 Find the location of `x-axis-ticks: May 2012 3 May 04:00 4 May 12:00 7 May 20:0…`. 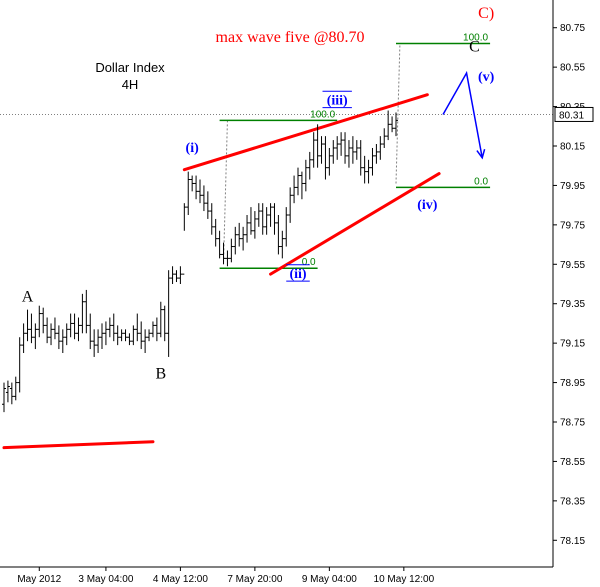

x-axis-ticks: May 2012 3 May 04:00 4 May 12:00 7 May 20:0… is located at coordinates (226, 576).